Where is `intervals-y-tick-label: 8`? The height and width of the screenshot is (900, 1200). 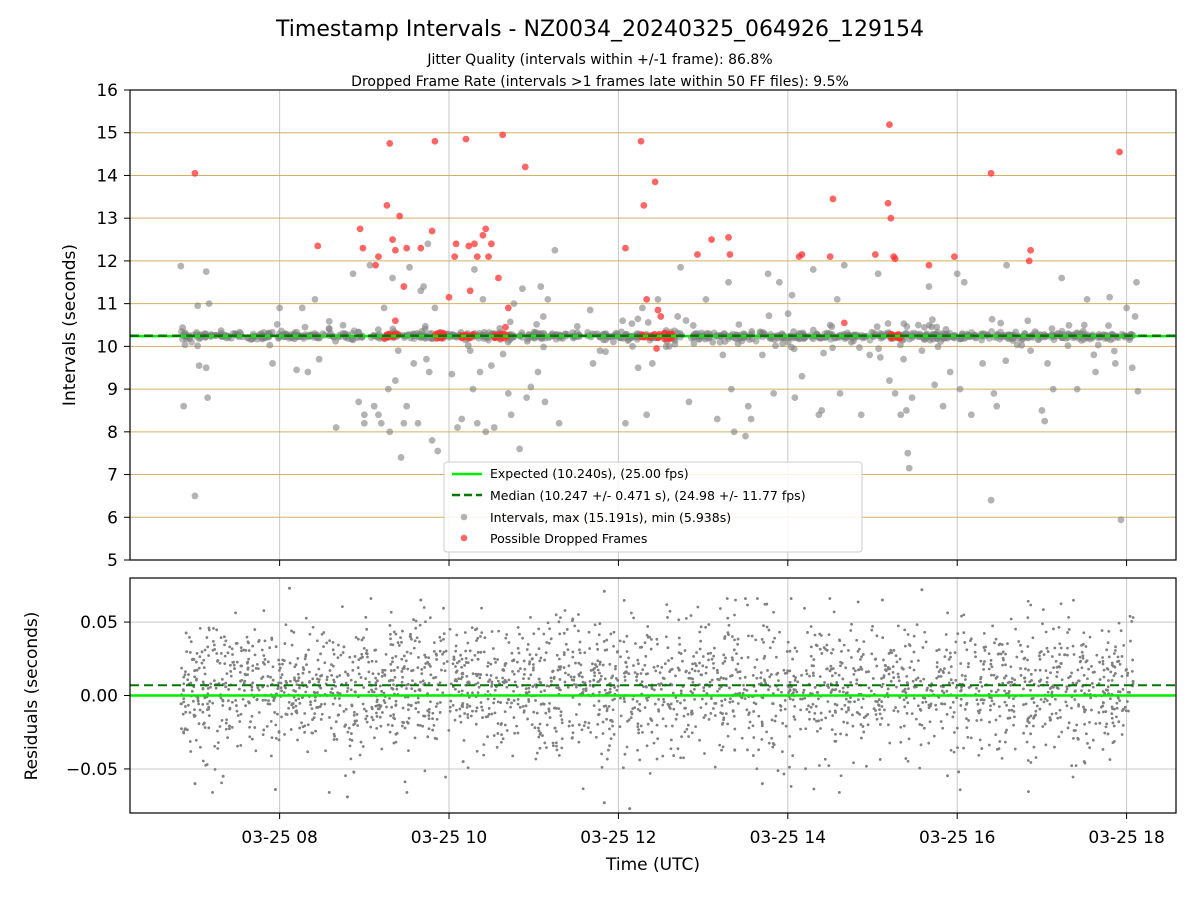 intervals-y-tick-label: 8 is located at coordinates (112, 433).